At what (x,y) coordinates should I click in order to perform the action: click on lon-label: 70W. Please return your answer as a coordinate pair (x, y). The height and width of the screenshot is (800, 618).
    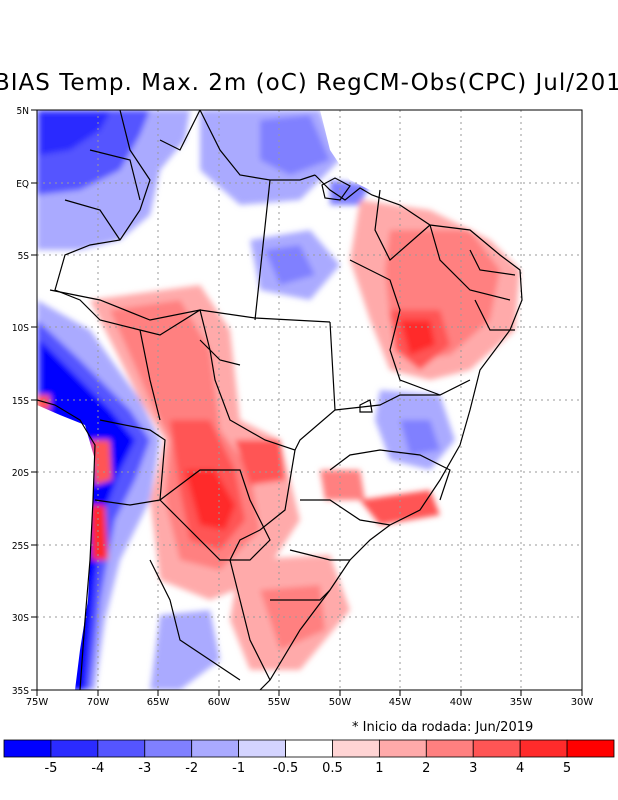
    Looking at the image, I should click on (98, 702).